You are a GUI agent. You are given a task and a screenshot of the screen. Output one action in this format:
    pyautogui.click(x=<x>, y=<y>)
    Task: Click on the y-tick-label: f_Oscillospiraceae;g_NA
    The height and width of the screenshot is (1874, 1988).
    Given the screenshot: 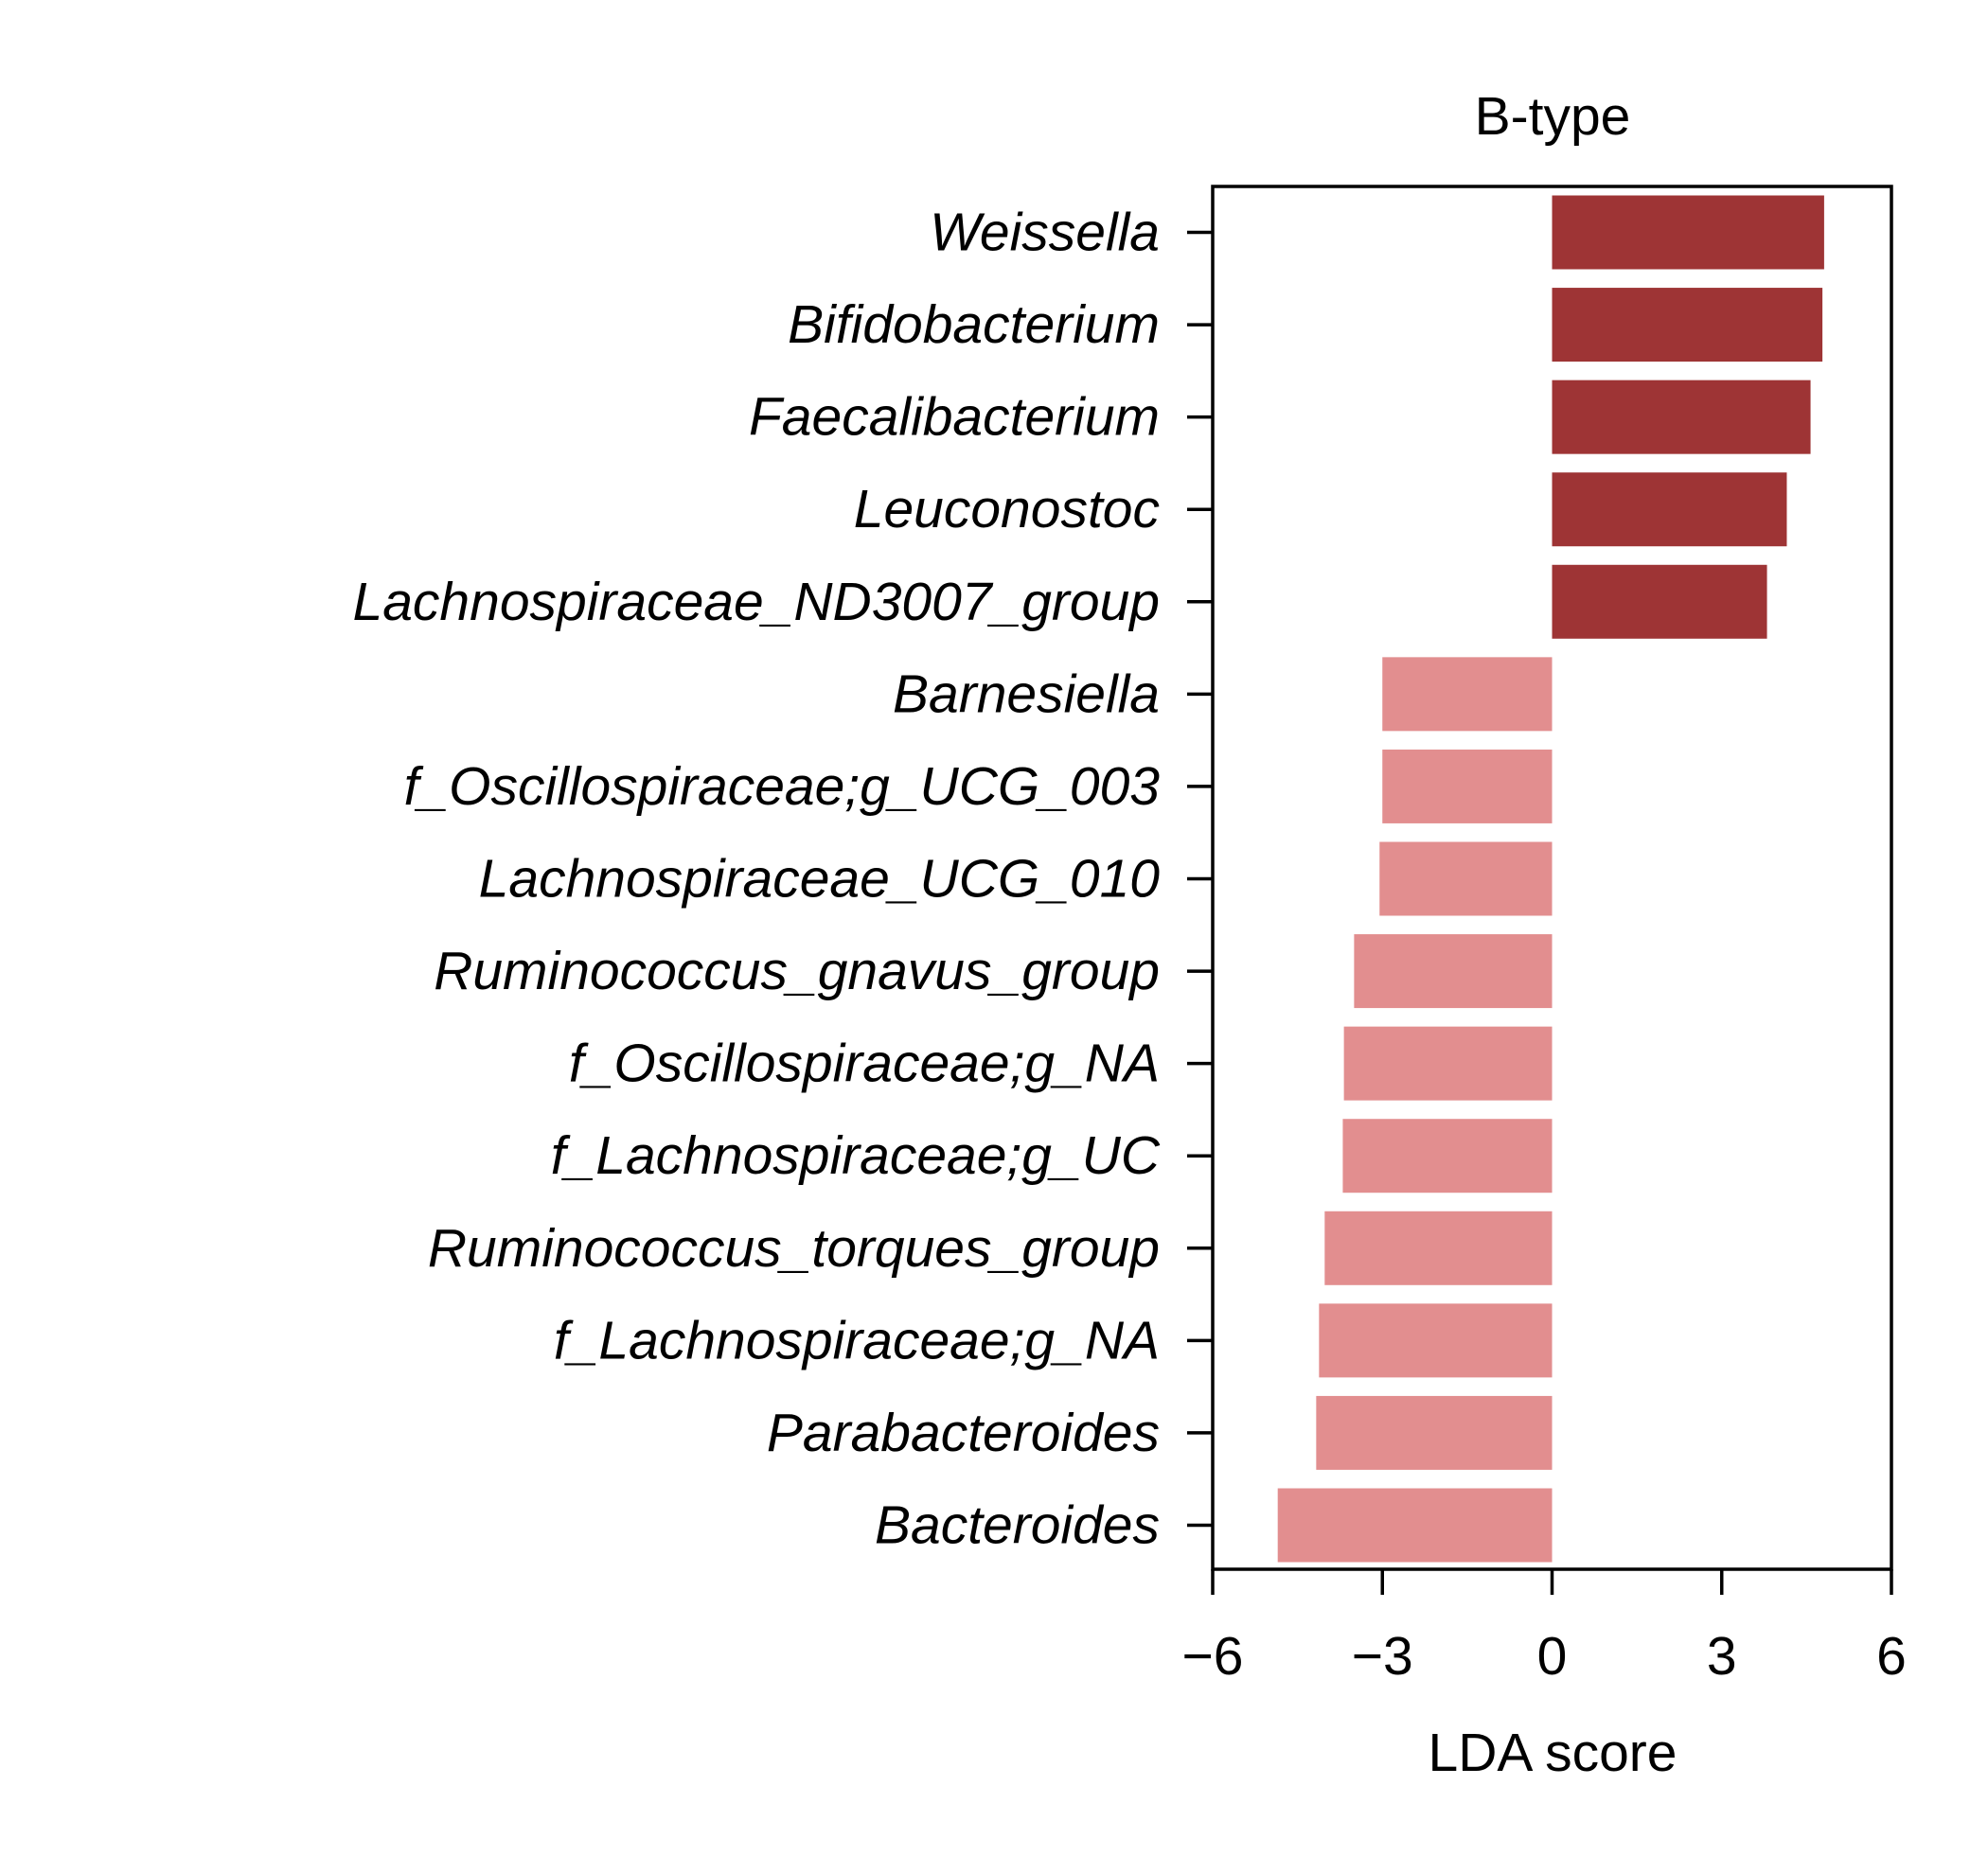 What is the action you would take?
    pyautogui.click(x=864, y=1064)
    